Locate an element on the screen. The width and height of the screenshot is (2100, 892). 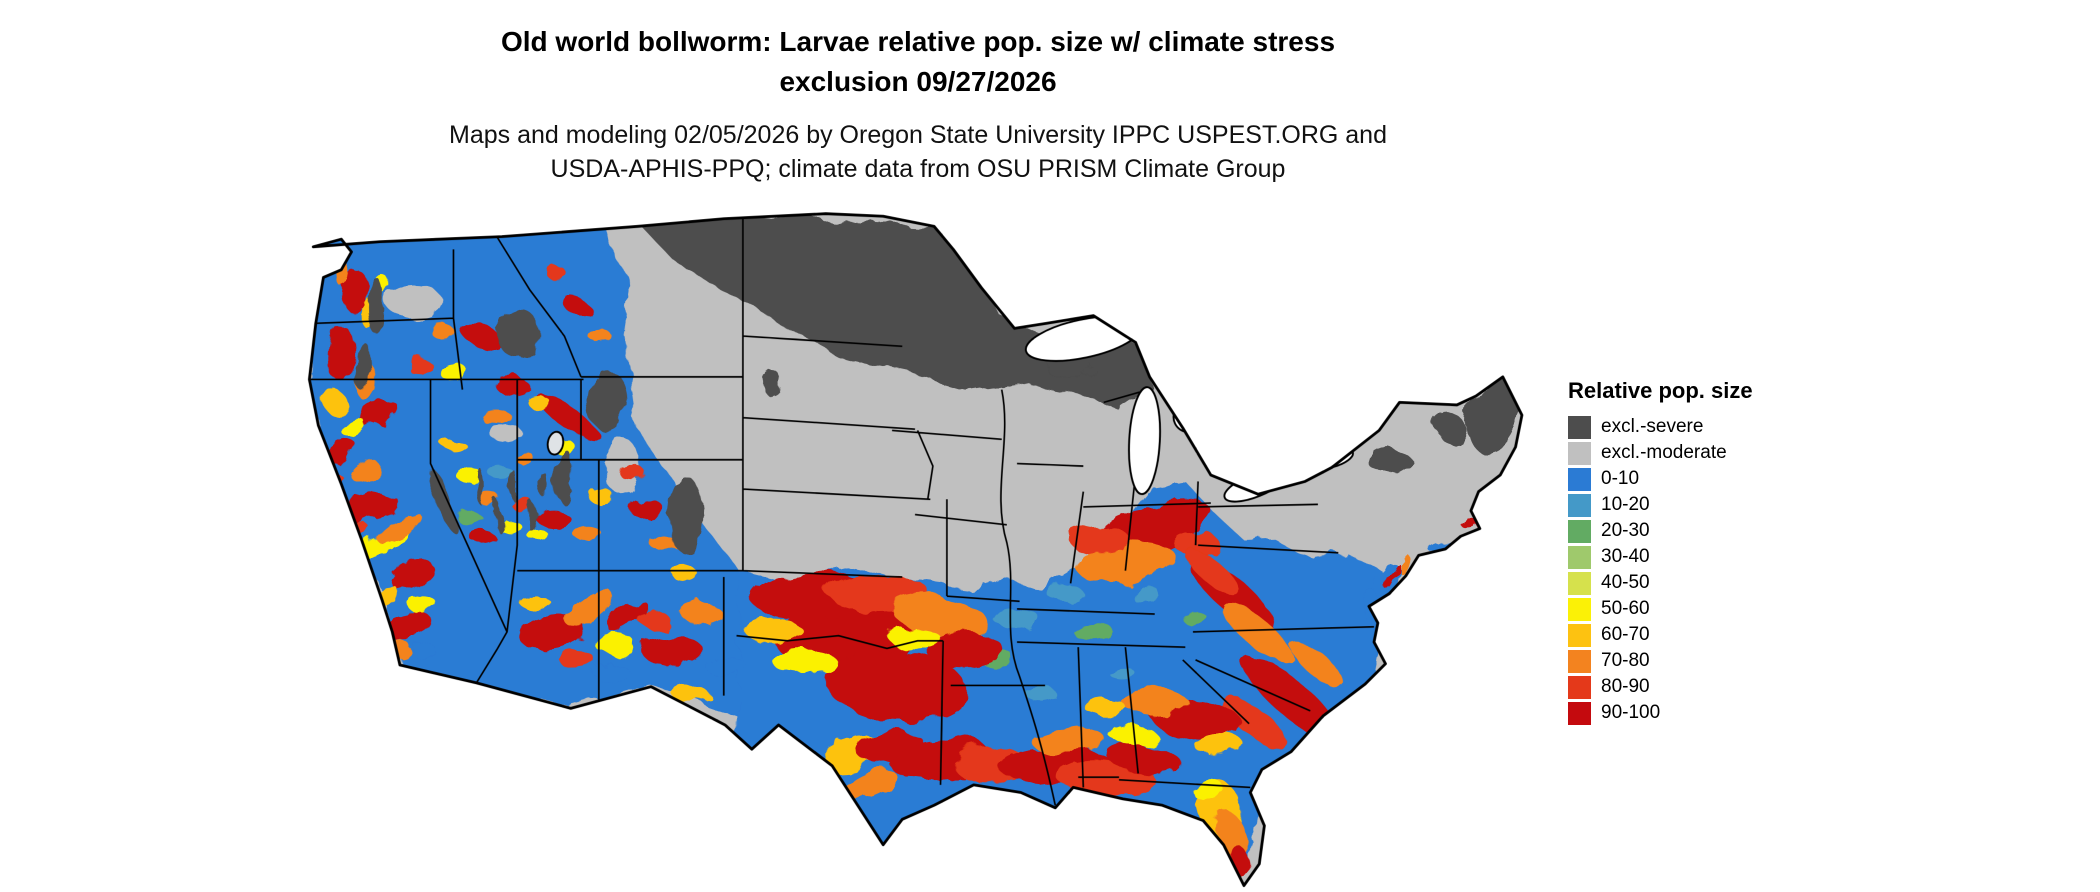
legend-label: 30-40 is located at coordinates (1625, 556).